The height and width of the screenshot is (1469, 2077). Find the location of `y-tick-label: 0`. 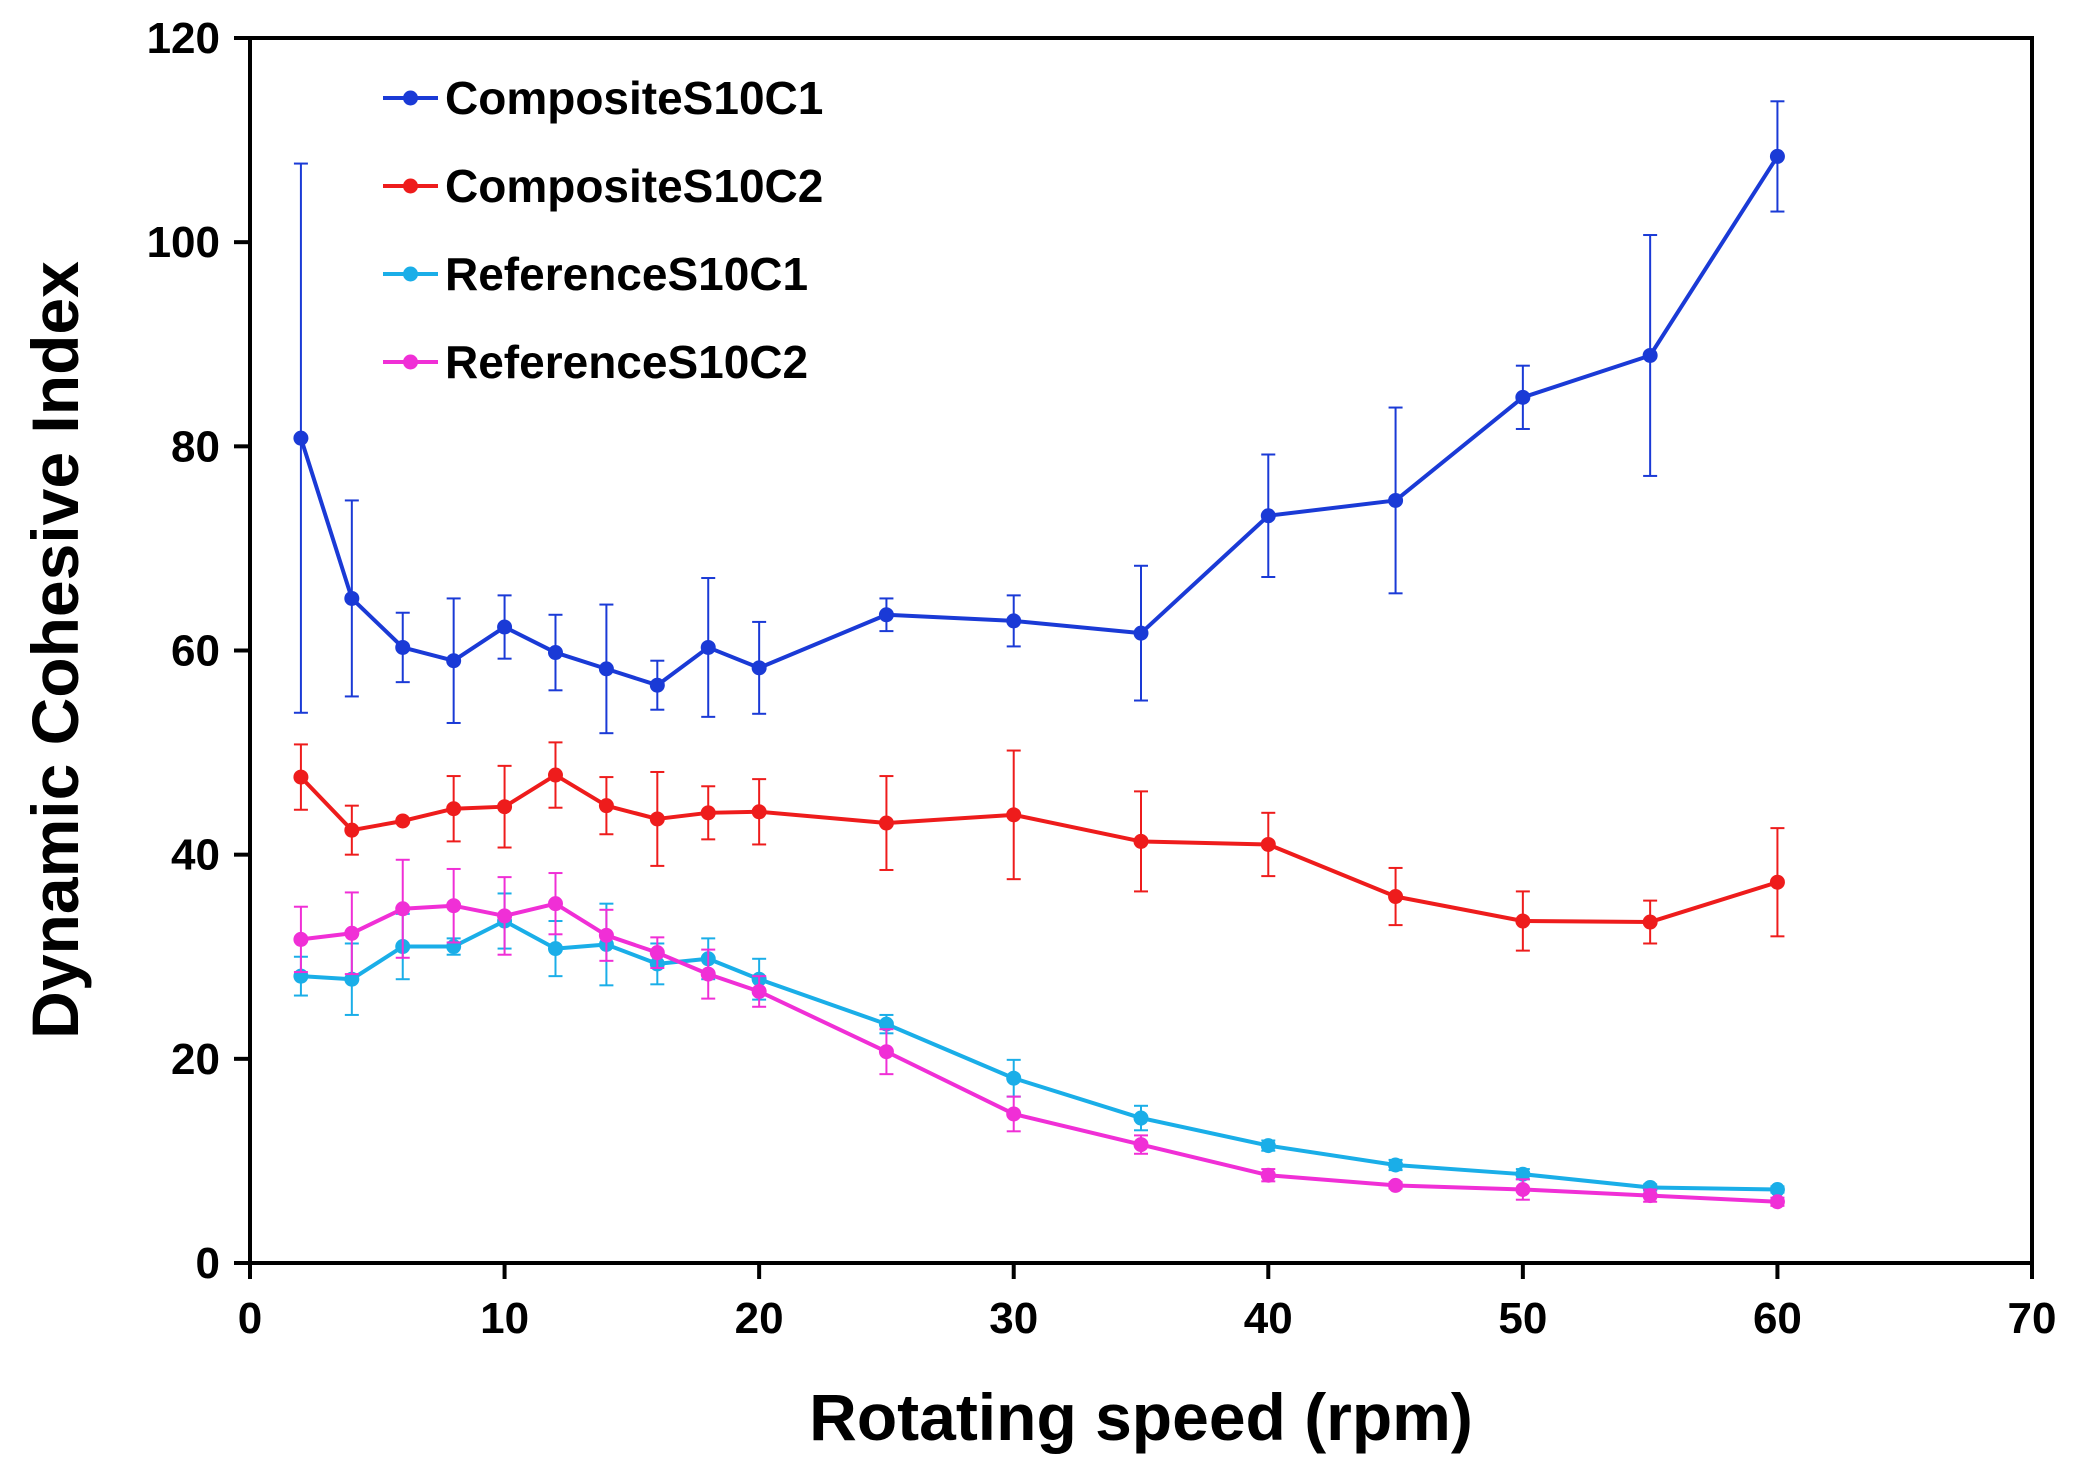

y-tick-label: 0 is located at coordinates (208, 1263).